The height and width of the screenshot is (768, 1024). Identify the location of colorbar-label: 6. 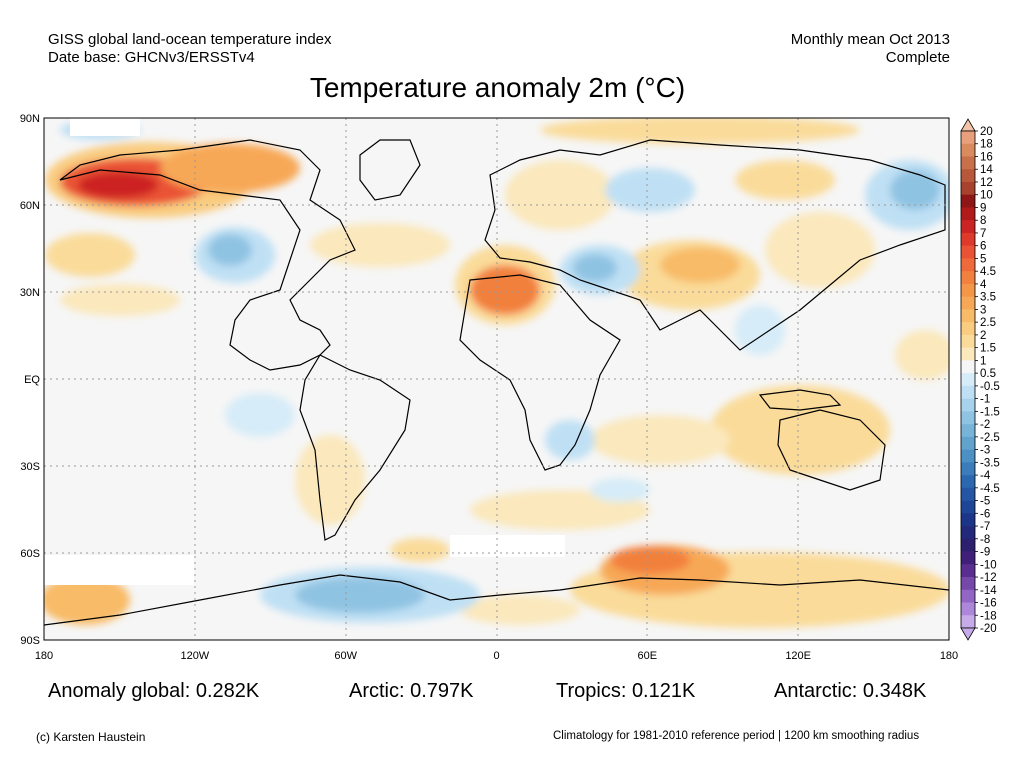
(983, 247).